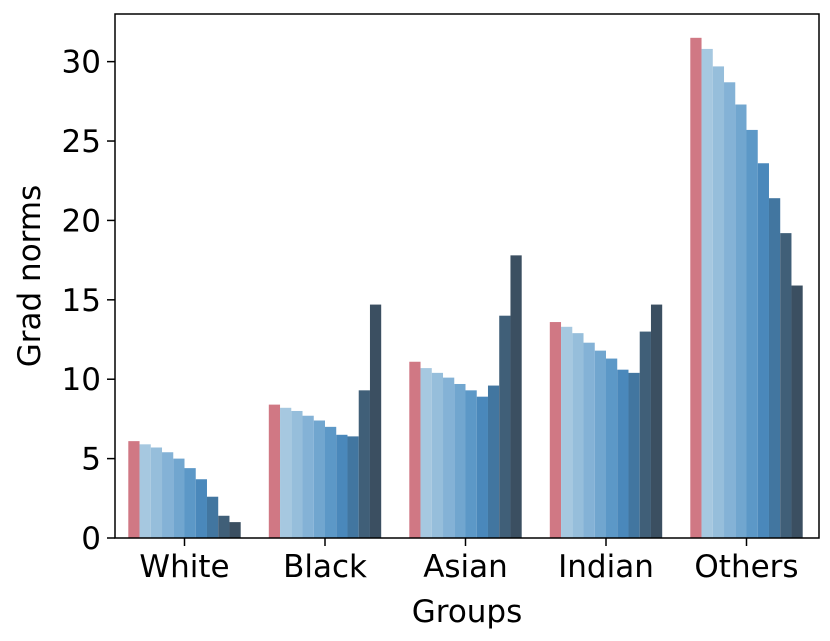 This screenshot has width=830, height=641. I want to click on x-tick-label-white: White, so click(184, 567).